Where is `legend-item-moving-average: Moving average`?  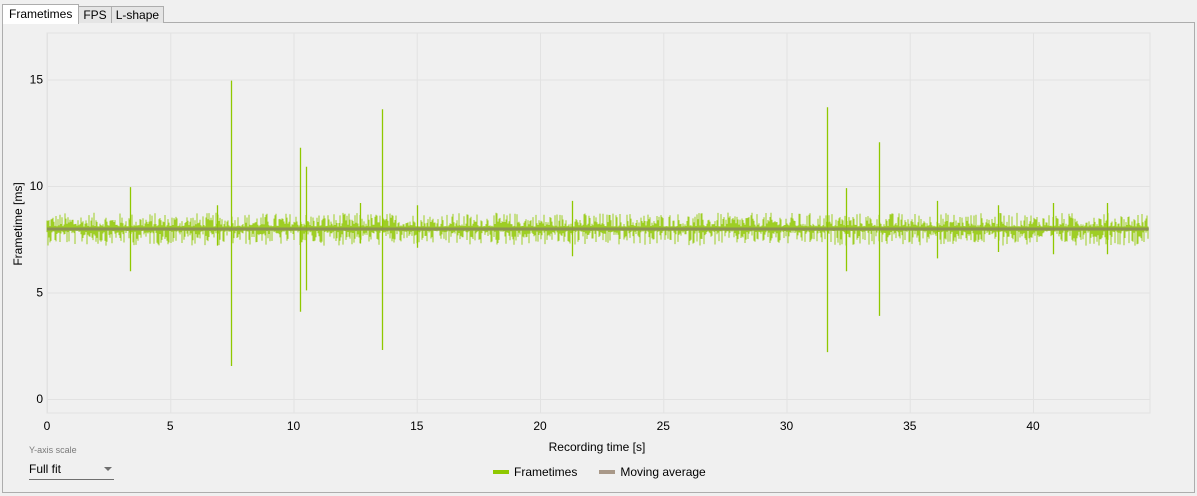
legend-item-moving-average: Moving average is located at coordinates (652, 472).